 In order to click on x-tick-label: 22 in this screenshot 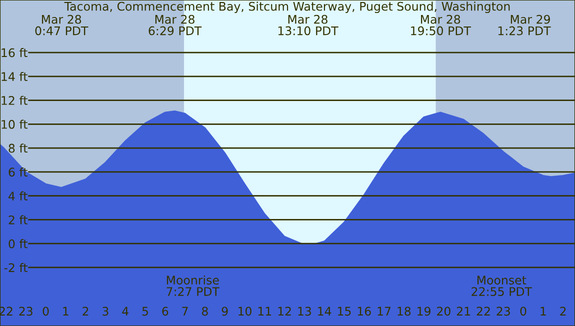, I will do `click(483, 311)`.